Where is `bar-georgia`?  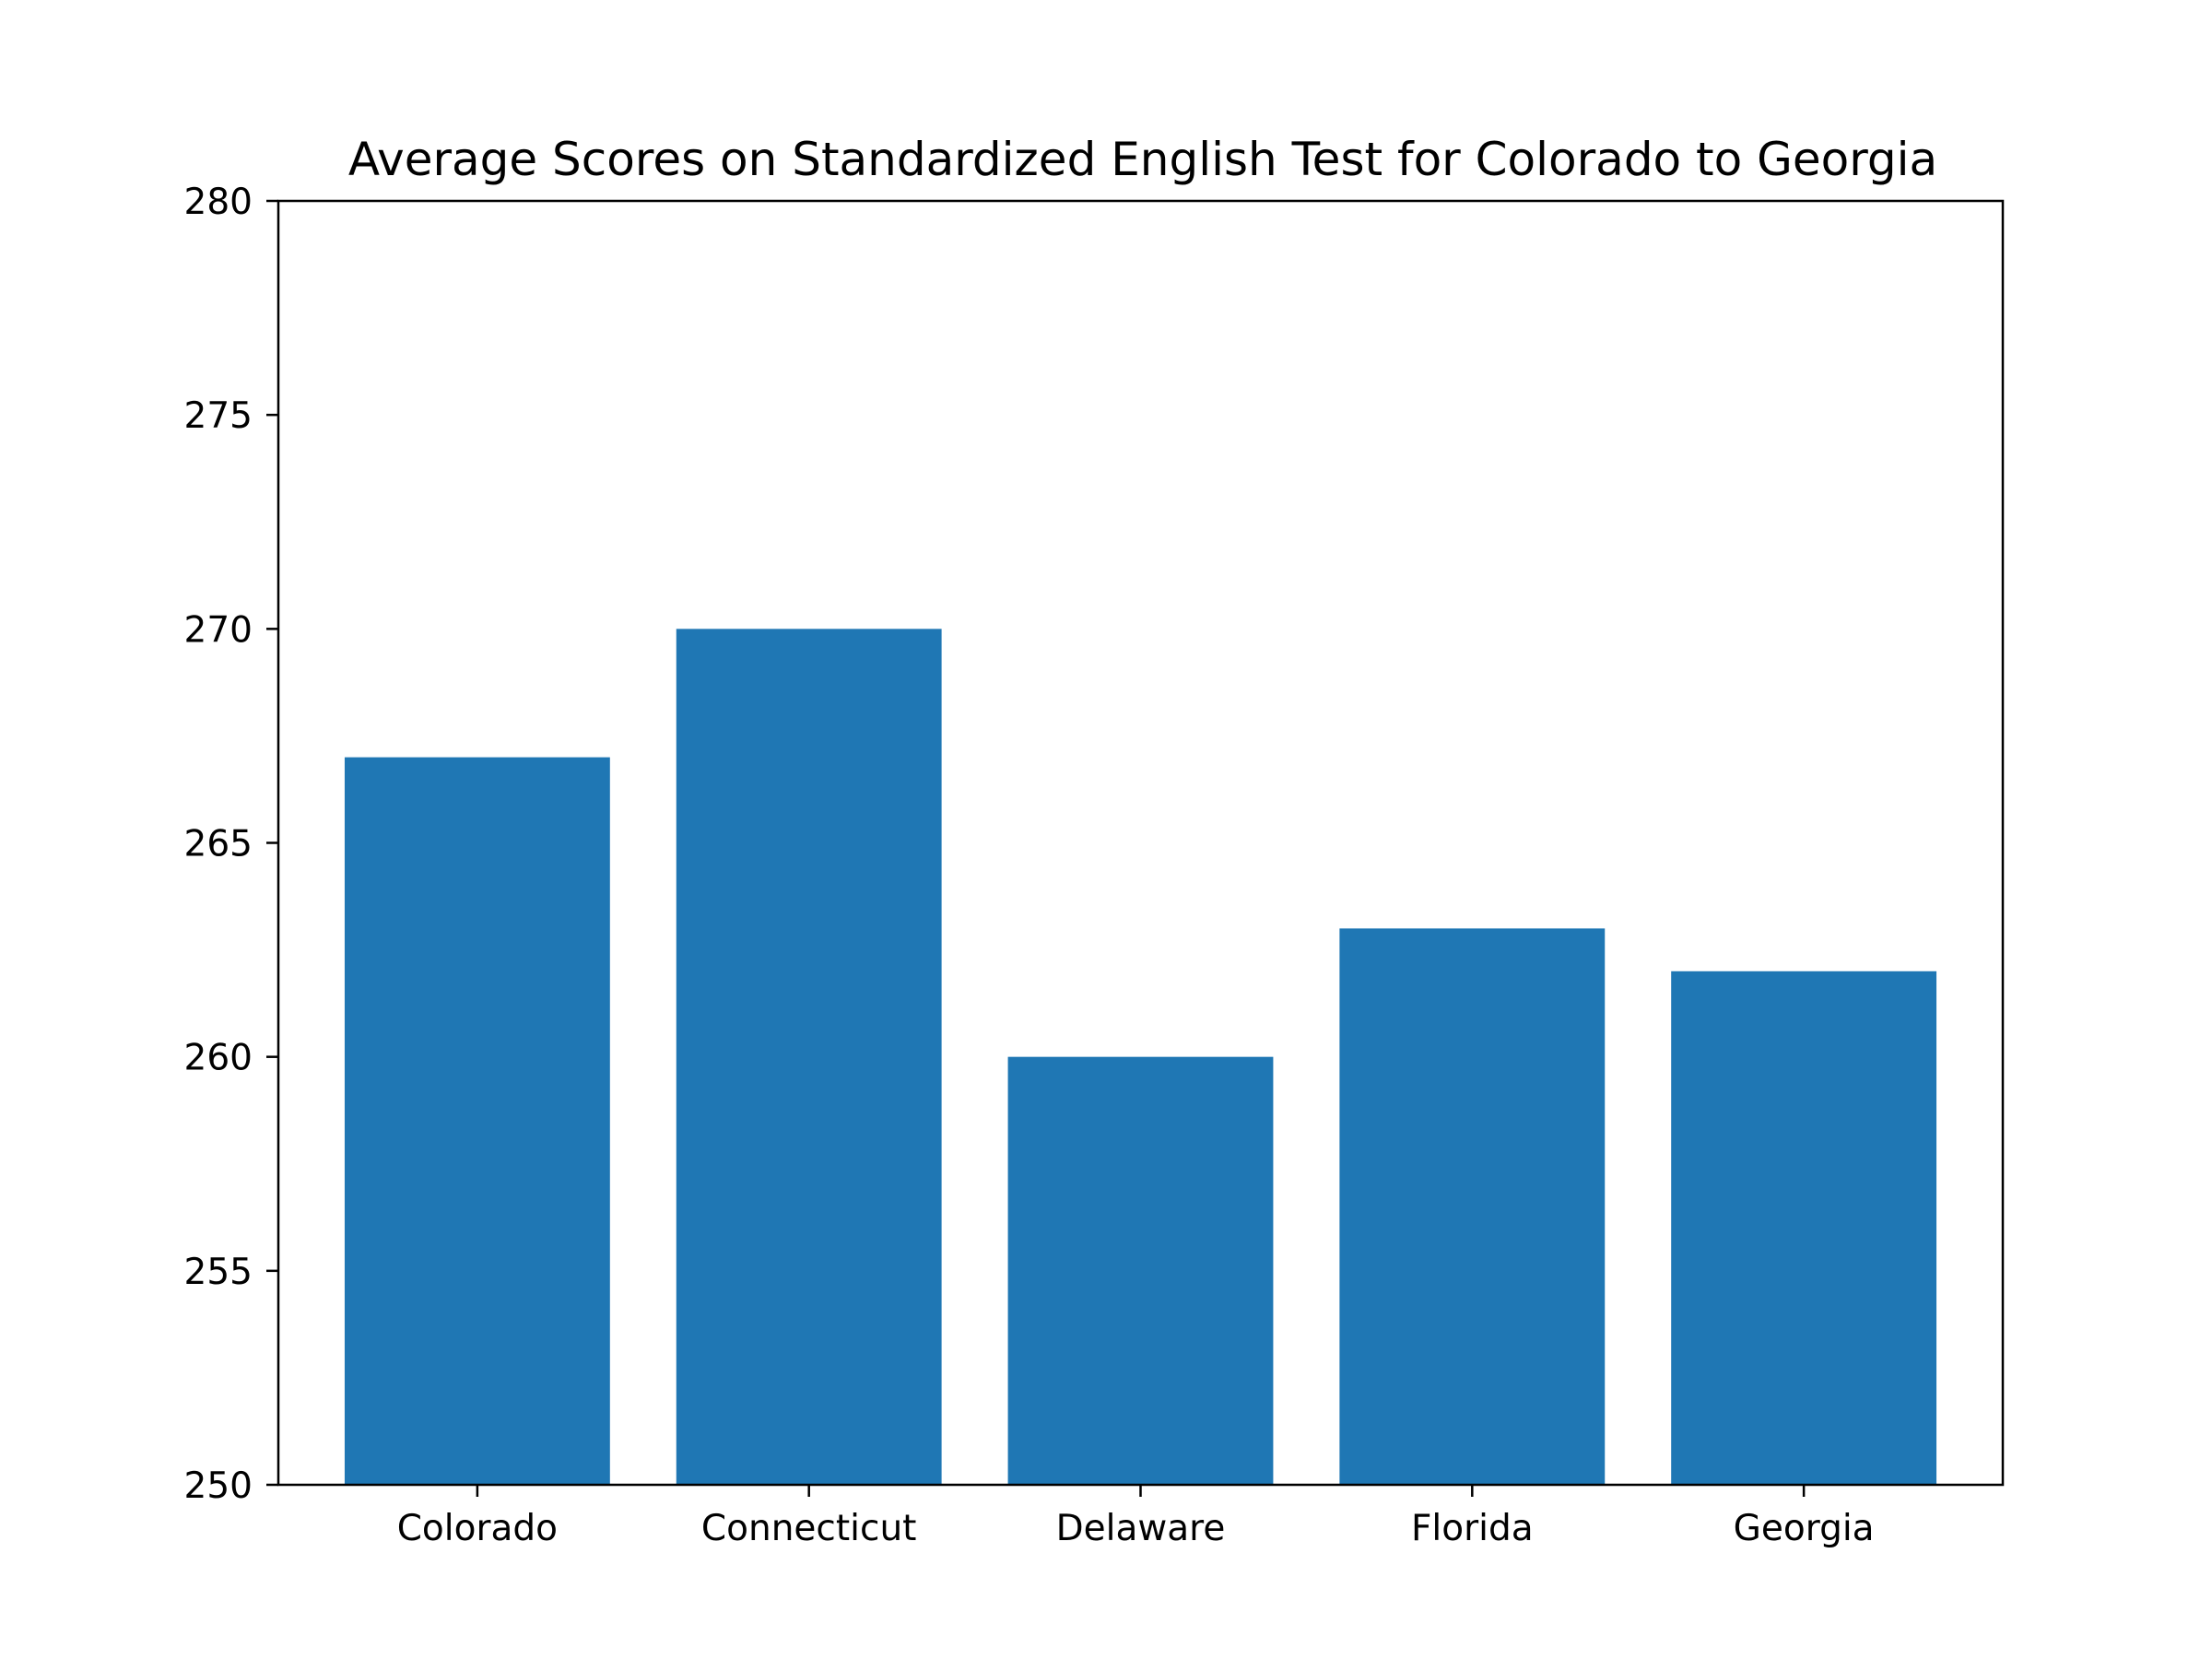 bar-georgia is located at coordinates (1804, 1228).